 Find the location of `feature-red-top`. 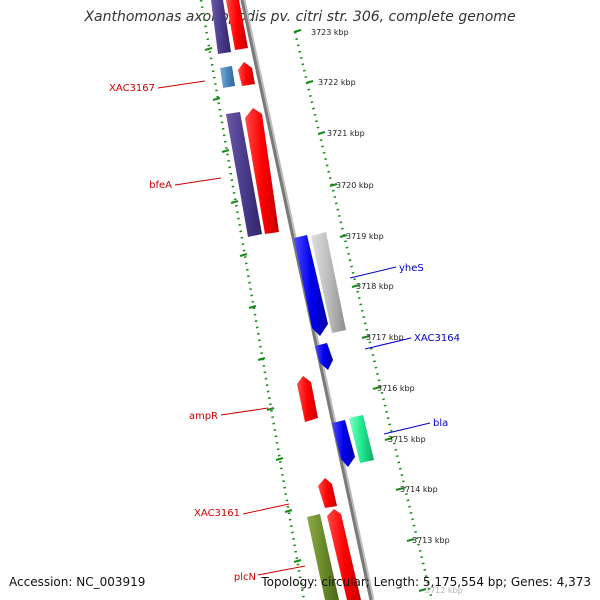

feature-red-top is located at coordinates (237, 25).